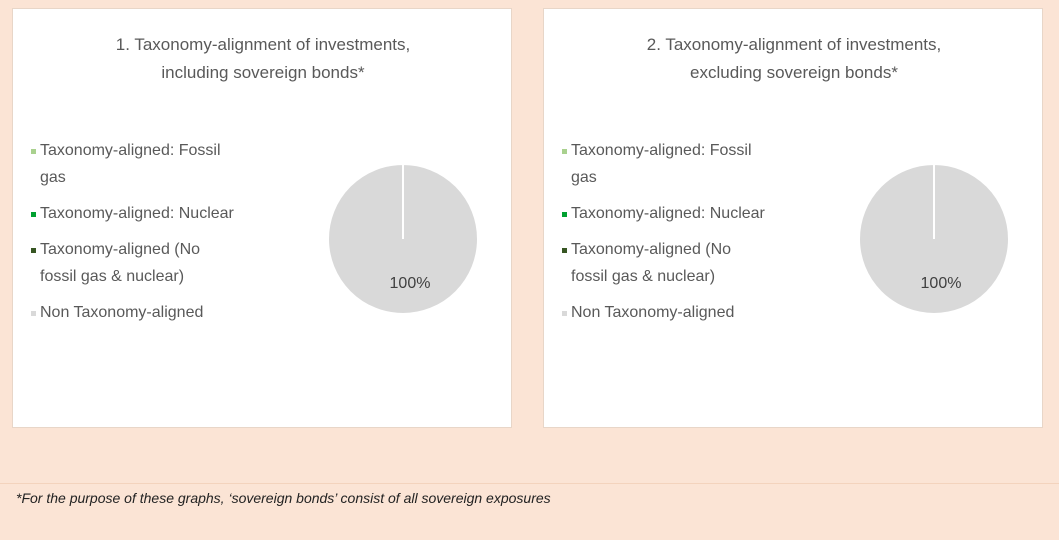 This screenshot has height=540, width=1059. I want to click on separator, so click(529, 483).